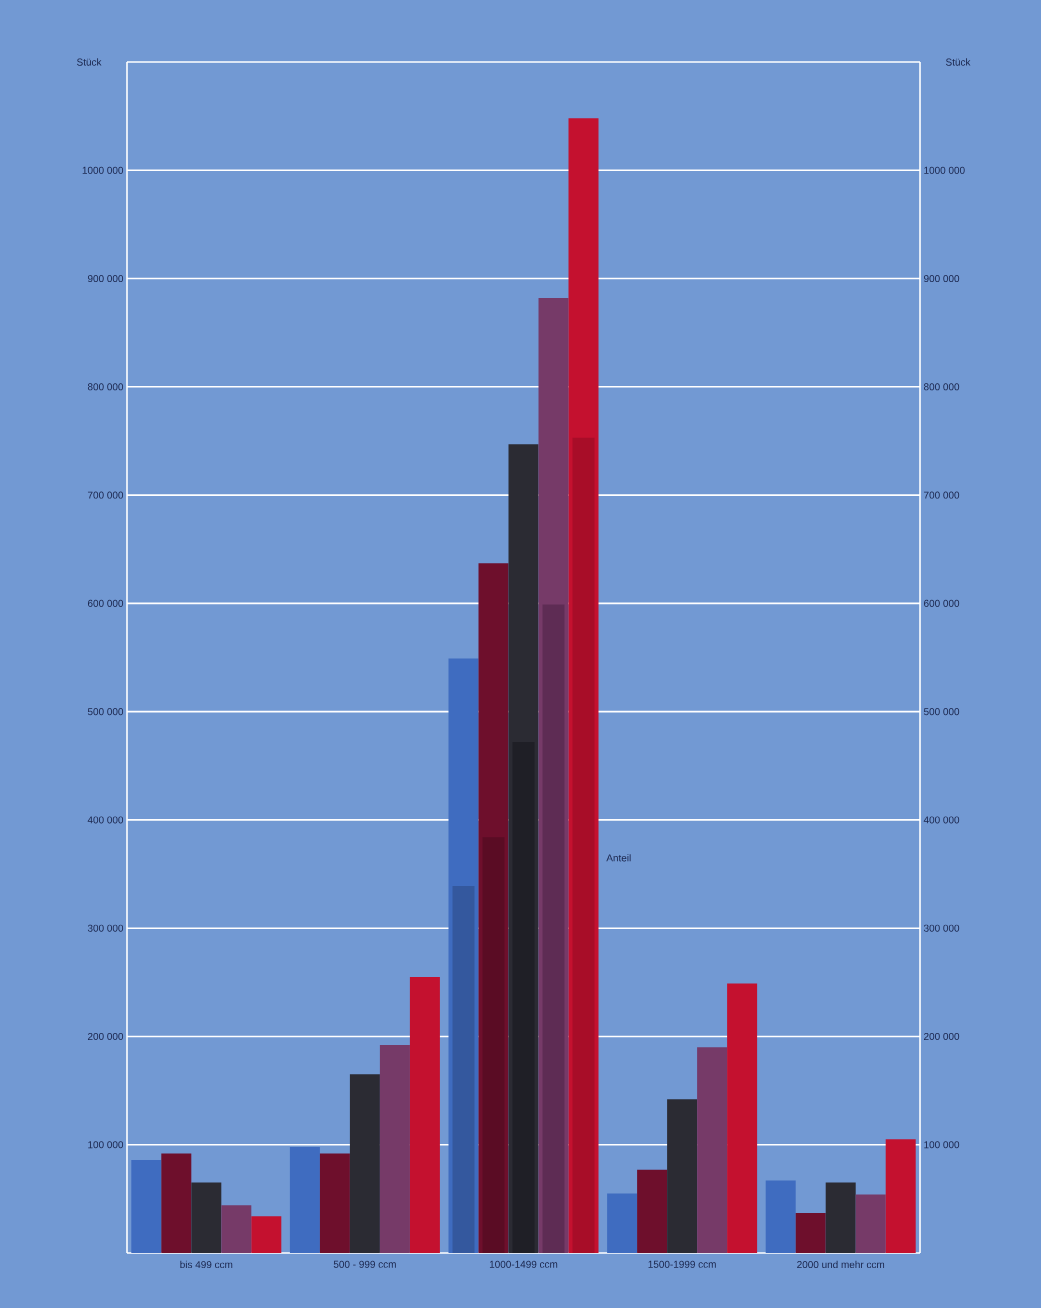  I want to click on annotation: Anteil, so click(618, 858).